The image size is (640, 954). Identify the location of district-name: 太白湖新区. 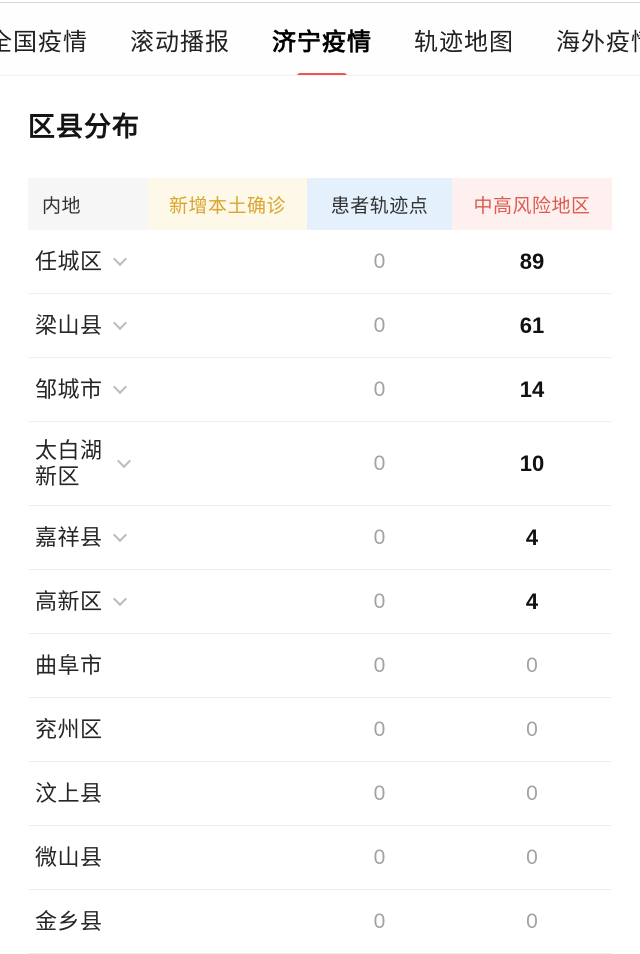
(69, 463).